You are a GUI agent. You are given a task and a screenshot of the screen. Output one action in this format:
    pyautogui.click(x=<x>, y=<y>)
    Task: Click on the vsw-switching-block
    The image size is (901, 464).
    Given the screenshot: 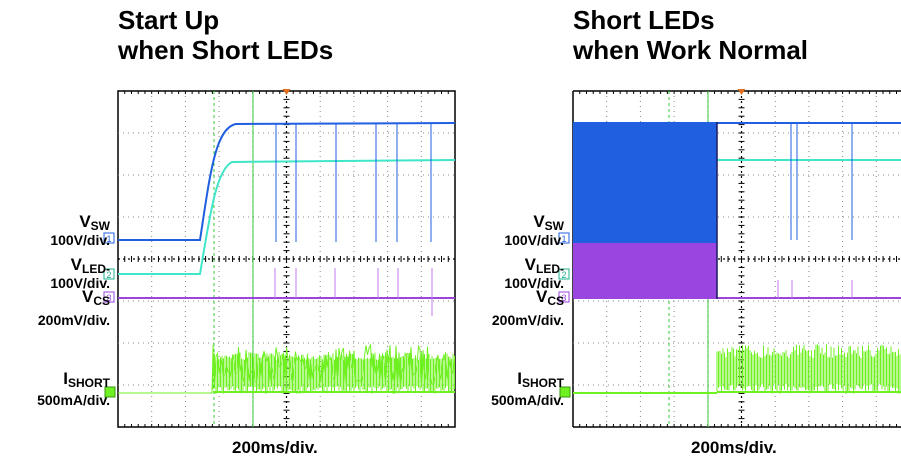 What is the action you would take?
    pyautogui.click(x=645, y=182)
    